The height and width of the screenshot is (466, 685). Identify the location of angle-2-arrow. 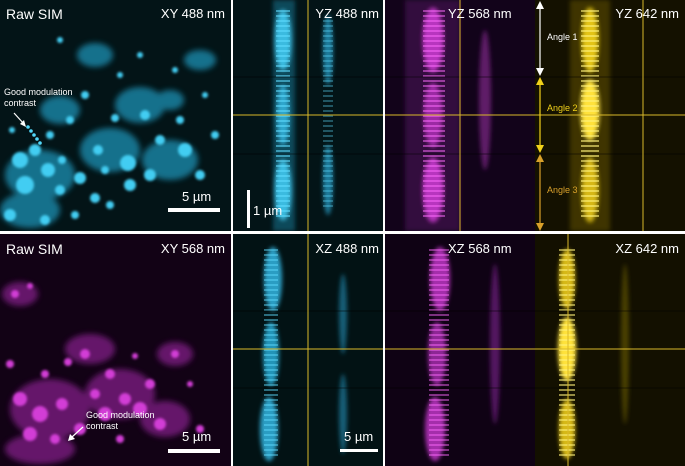
(540, 115).